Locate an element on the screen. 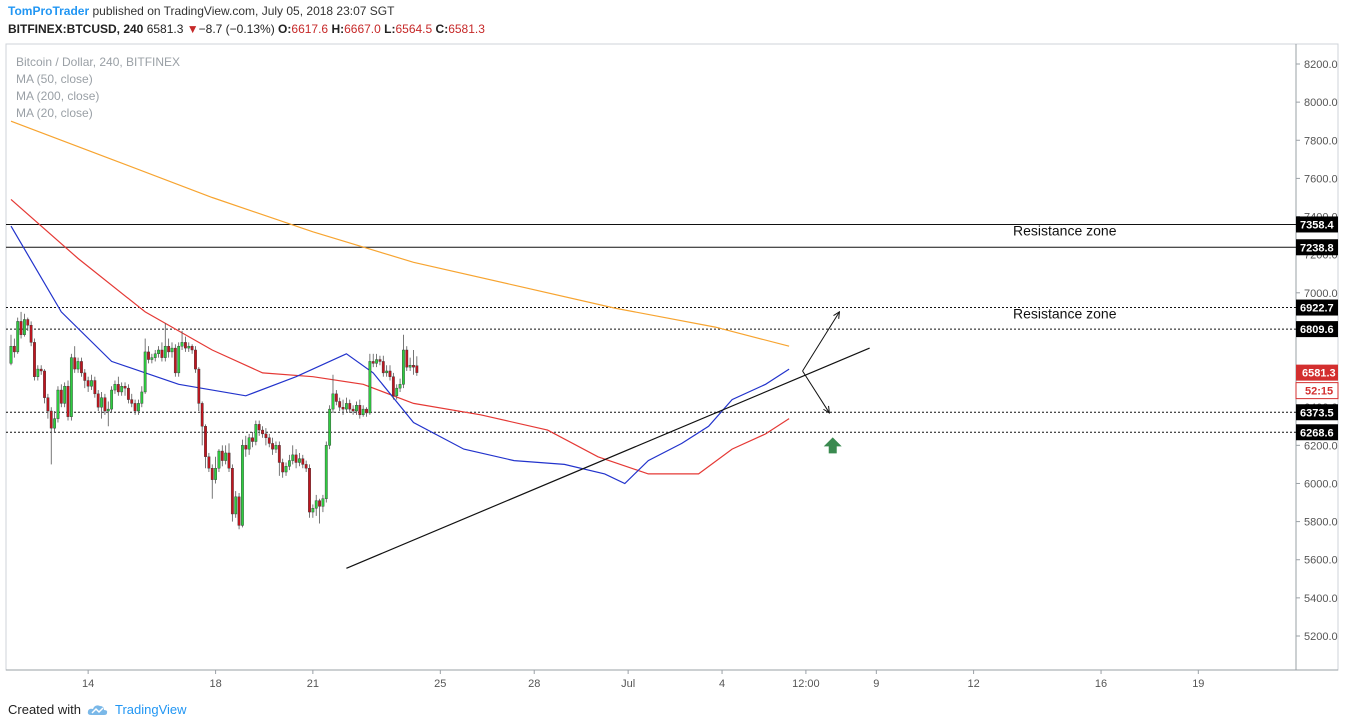 The image size is (1348, 728). arrowhead-icon is located at coordinates (837, 314).